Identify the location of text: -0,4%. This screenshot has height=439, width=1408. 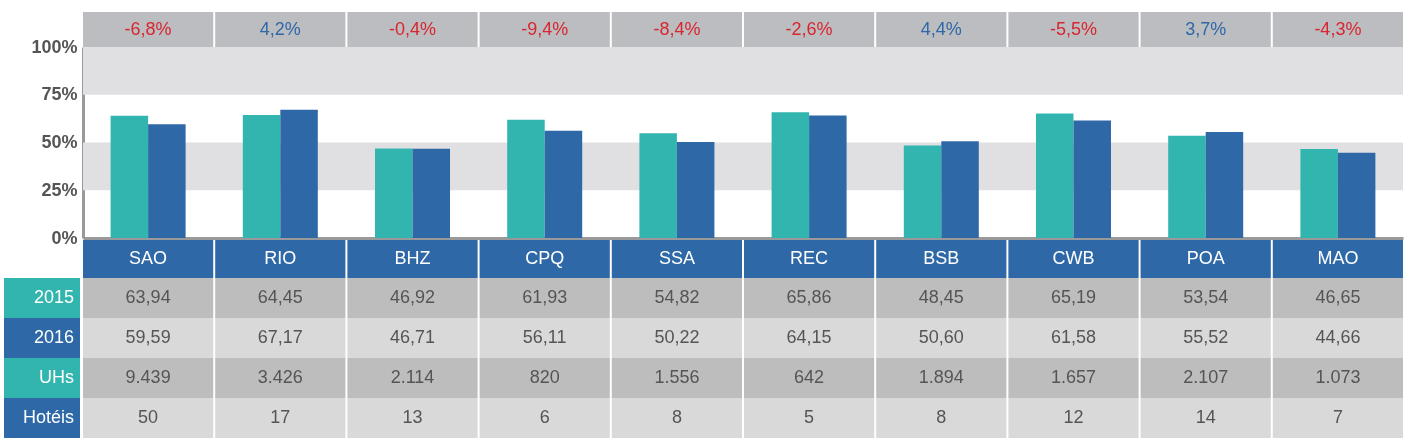
(412, 28).